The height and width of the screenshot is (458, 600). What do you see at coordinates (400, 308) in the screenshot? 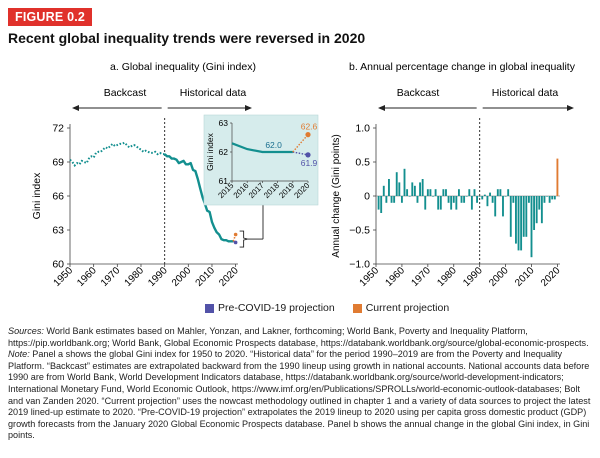
I see `legend-item-current: Current projection` at bounding box center [400, 308].